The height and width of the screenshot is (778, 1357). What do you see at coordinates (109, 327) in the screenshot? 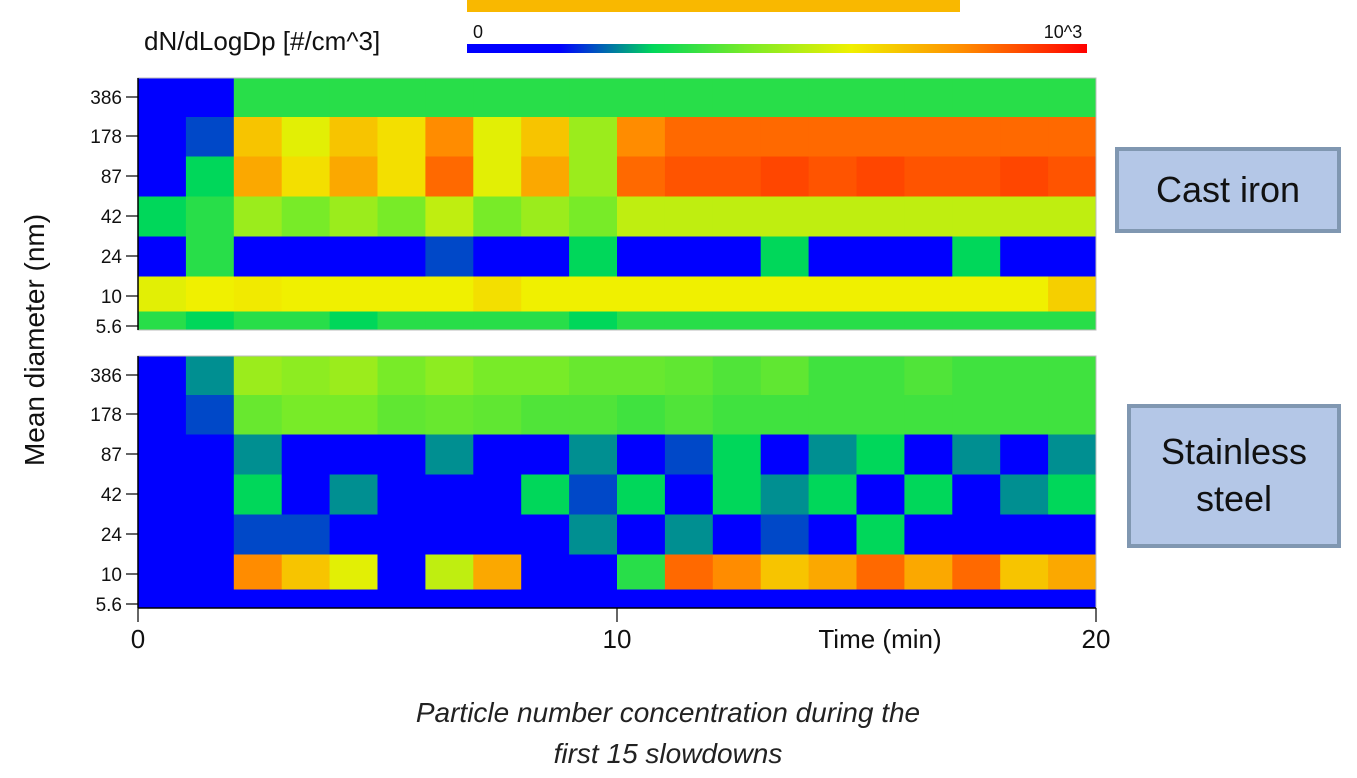
I see `y-tick-label: 5.6` at bounding box center [109, 327].